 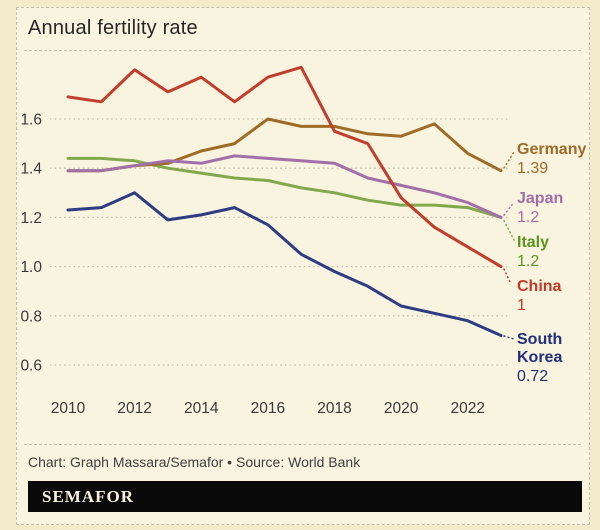 What do you see at coordinates (305, 496) in the screenshot?
I see `semafor-logo-bar: SEMAFOR` at bounding box center [305, 496].